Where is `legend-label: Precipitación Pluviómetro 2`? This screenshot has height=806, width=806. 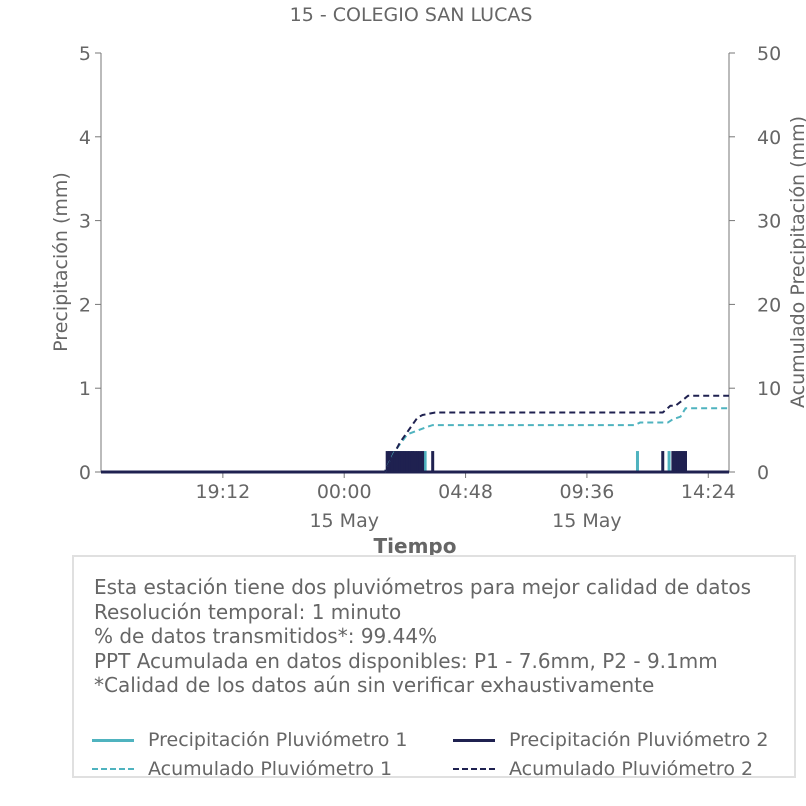 legend-label: Precipitación Pluviómetro 2 is located at coordinates (639, 740).